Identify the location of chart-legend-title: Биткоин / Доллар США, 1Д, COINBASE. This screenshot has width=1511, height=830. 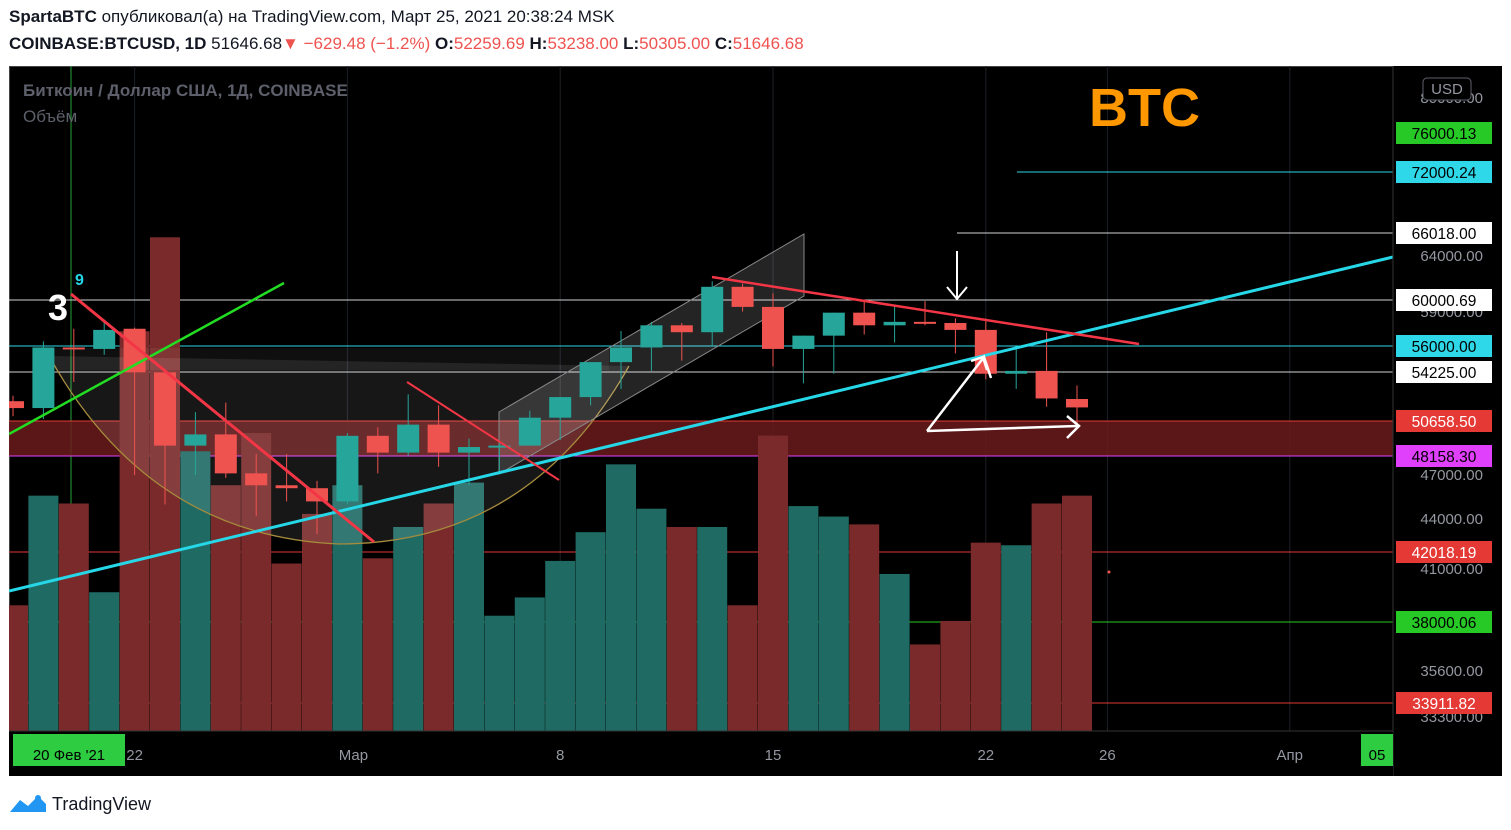
(185, 90).